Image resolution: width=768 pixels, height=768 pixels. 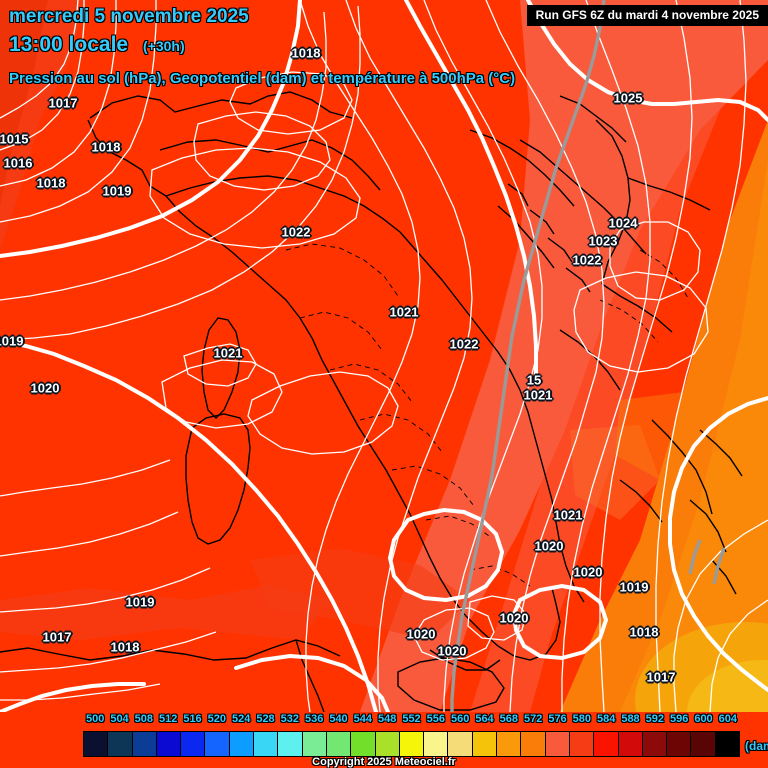 What do you see at coordinates (290, 719) in the screenshot?
I see `color-scale-tick: 532` at bounding box center [290, 719].